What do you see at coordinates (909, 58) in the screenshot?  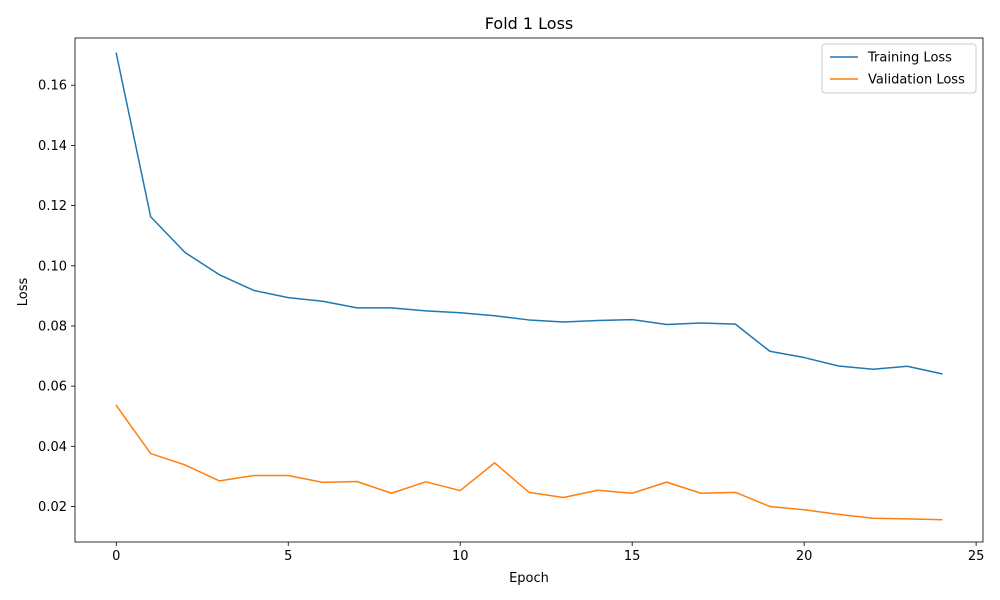 I see `legend-label: Training Loss` at bounding box center [909, 58].